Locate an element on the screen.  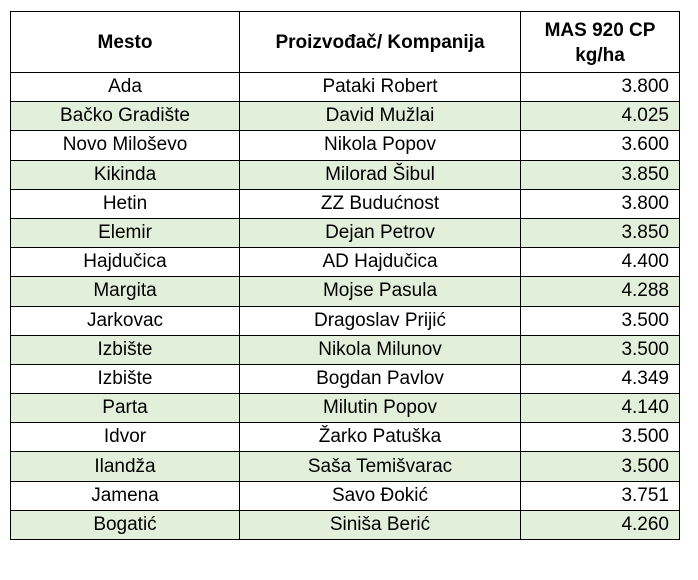
header-yield-line1: MAS 920 CP is located at coordinates (600, 30).